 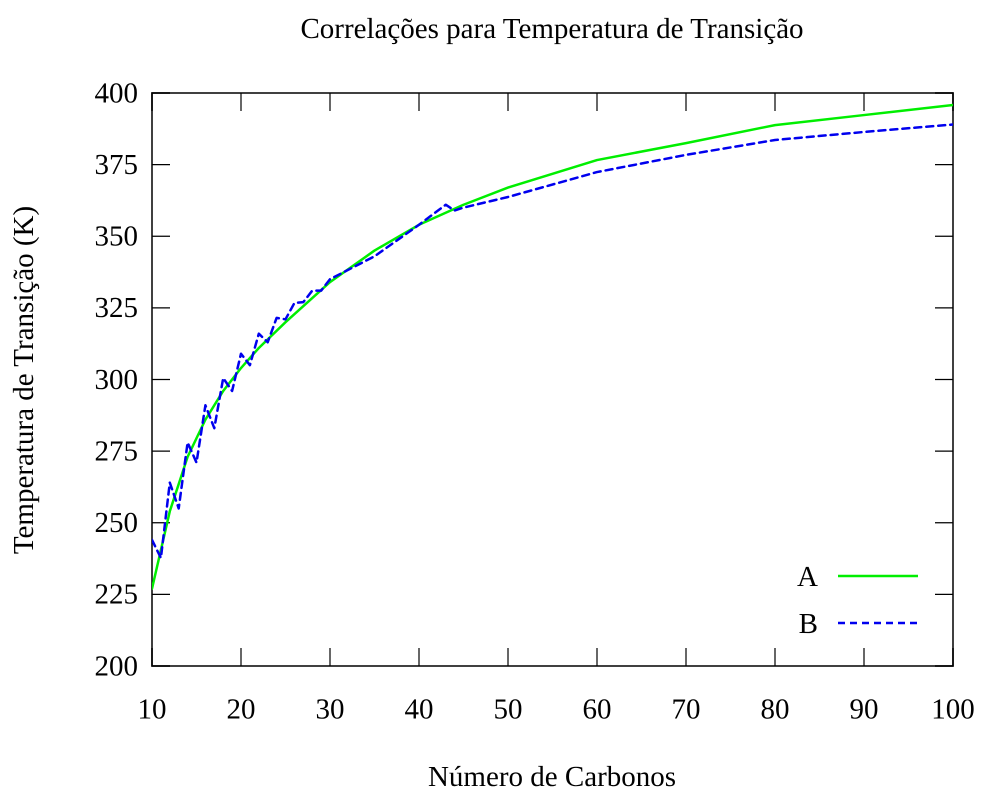 I want to click on x-tick-label: 60, so click(x=597, y=710).